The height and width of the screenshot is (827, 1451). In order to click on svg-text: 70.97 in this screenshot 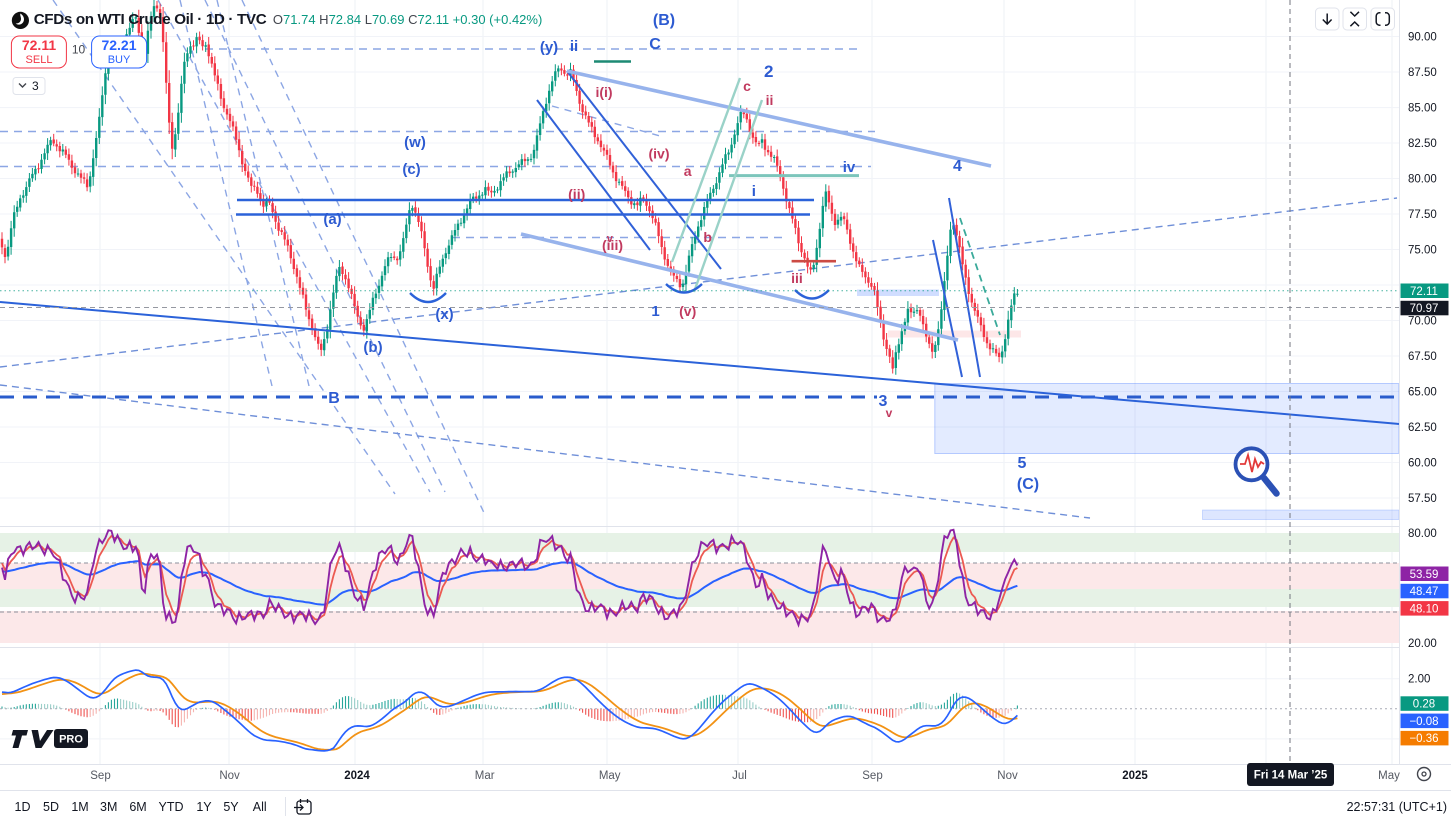, I will do `click(1424, 309)`.